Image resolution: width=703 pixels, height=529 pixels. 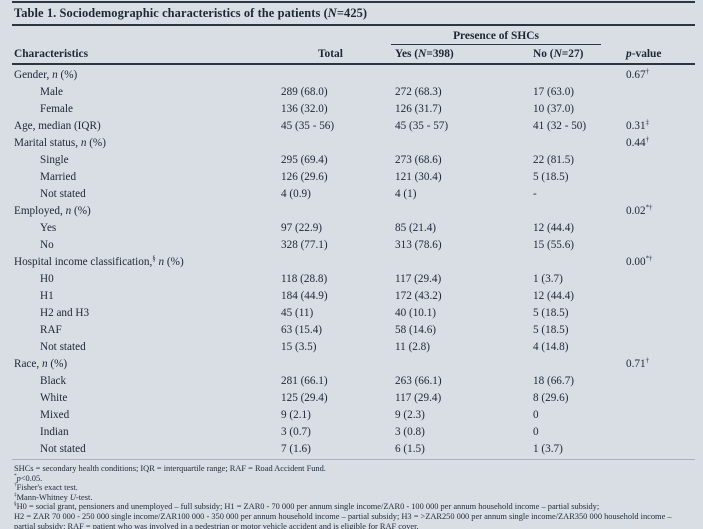 What do you see at coordinates (353, 2) in the screenshot?
I see `table-top-rule` at bounding box center [353, 2].